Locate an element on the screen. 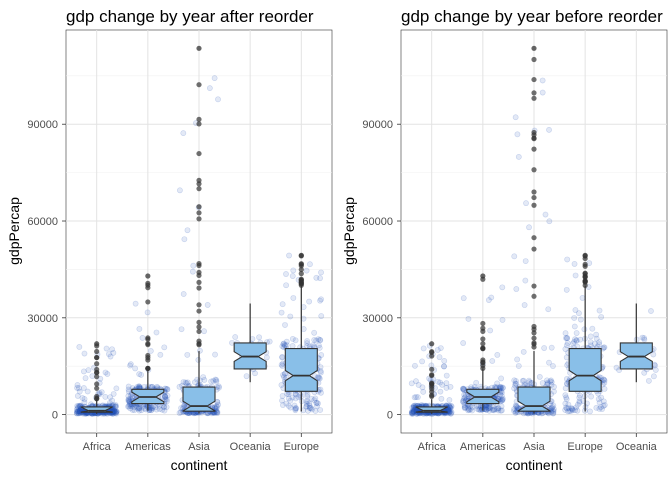 The height and width of the screenshot is (480, 672). x-tick-label: Oceania is located at coordinates (637, 447).